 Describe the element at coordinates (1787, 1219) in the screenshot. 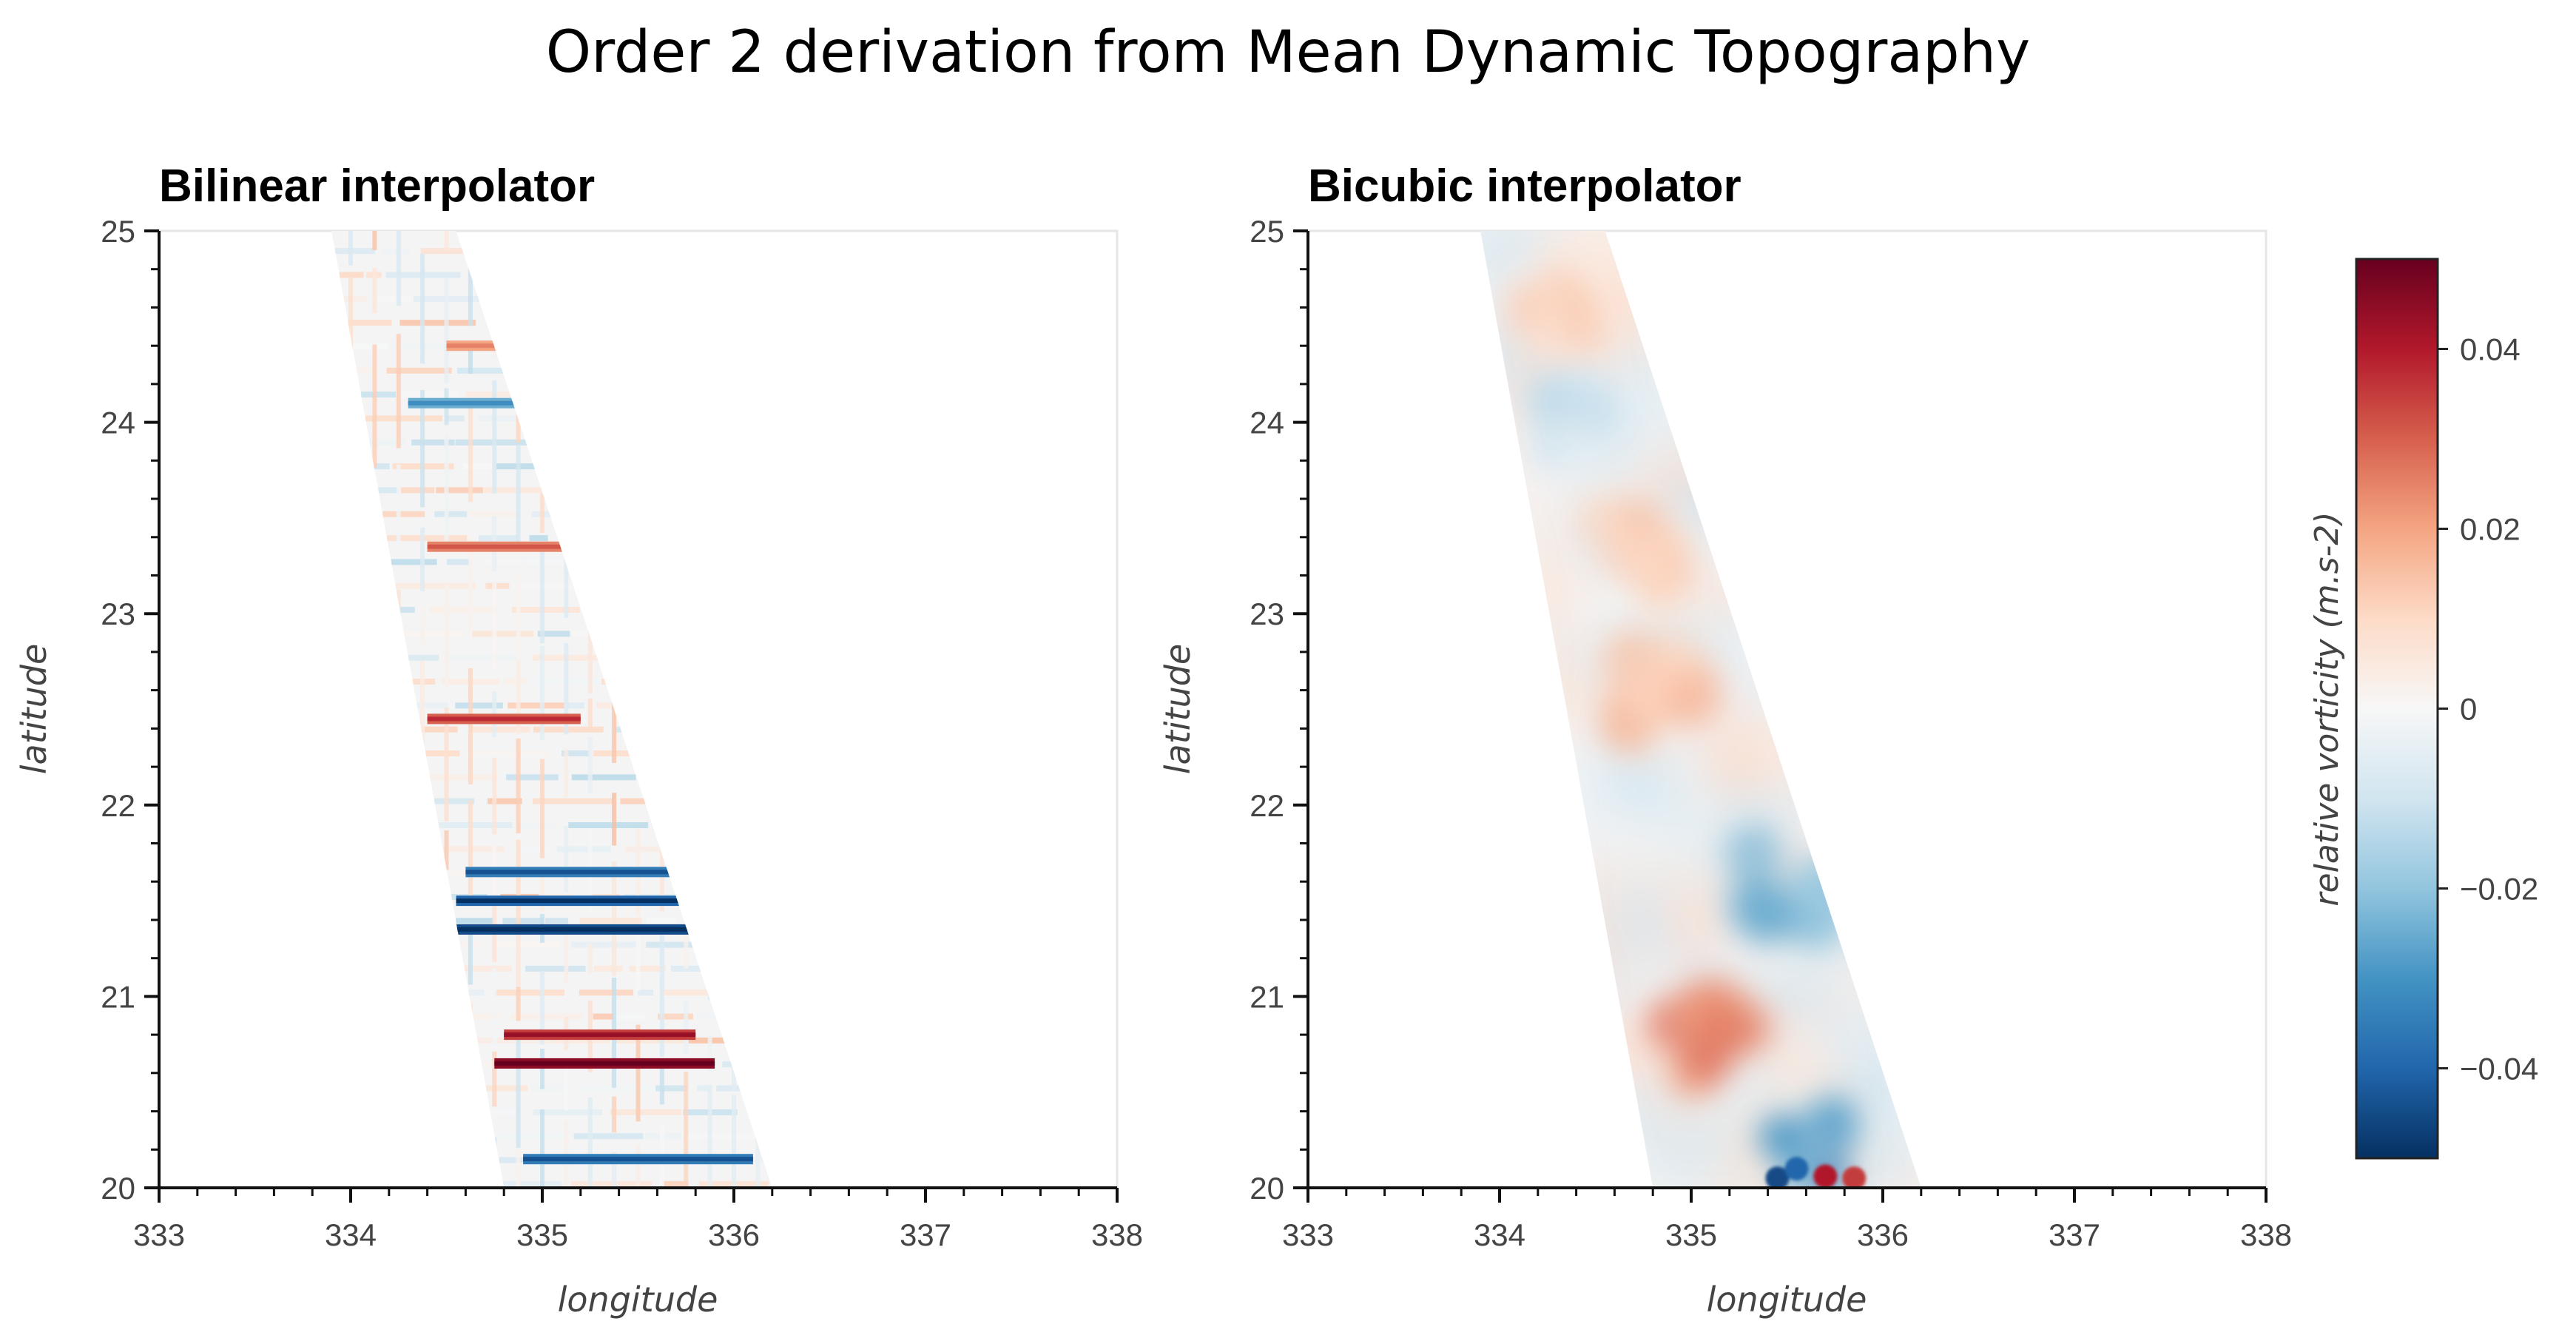

I see `bicubic-x-axis: 333 334 335 336 337 338` at that location.